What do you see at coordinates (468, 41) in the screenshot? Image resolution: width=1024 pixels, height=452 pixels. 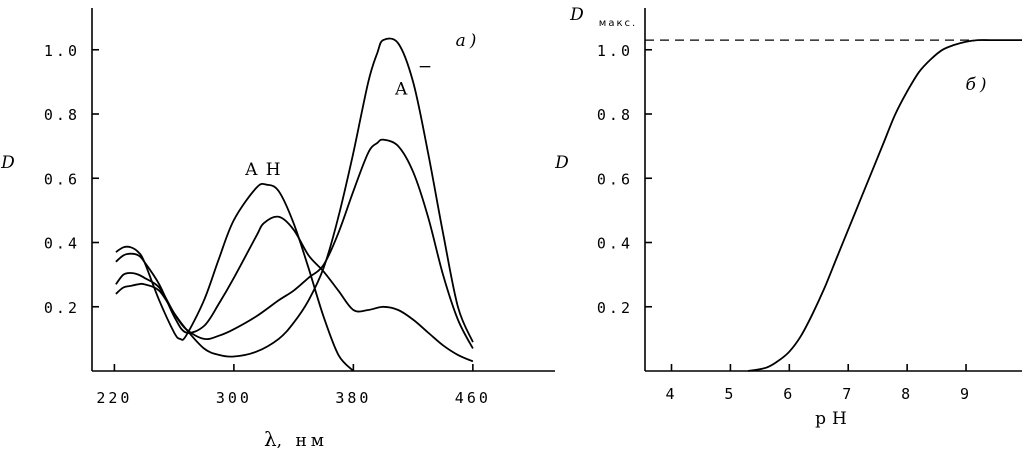 I see `panel-label-a: а)` at bounding box center [468, 41].